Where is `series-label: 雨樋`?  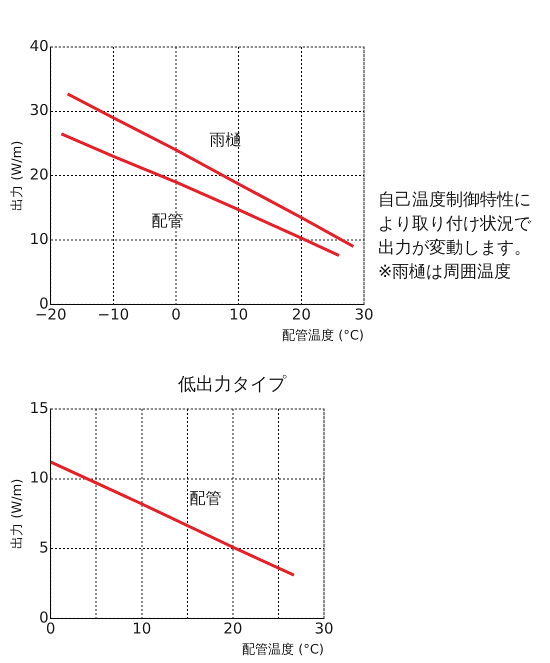 series-label: 雨樋 is located at coordinates (225, 140).